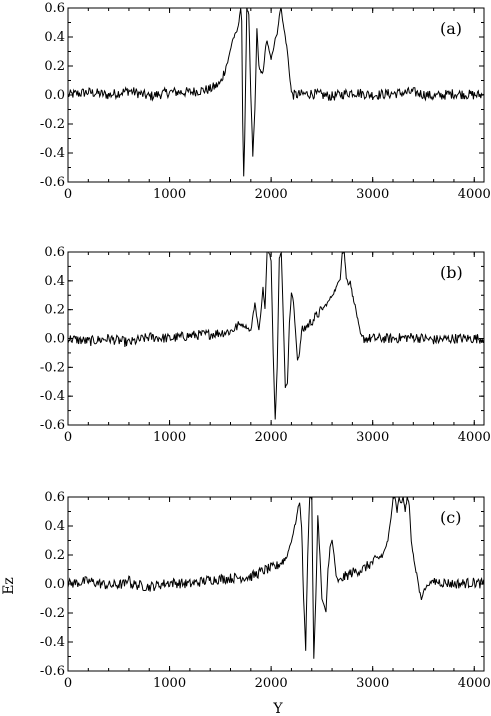  I want to click on x-axis-title: Y, so click(277, 708).